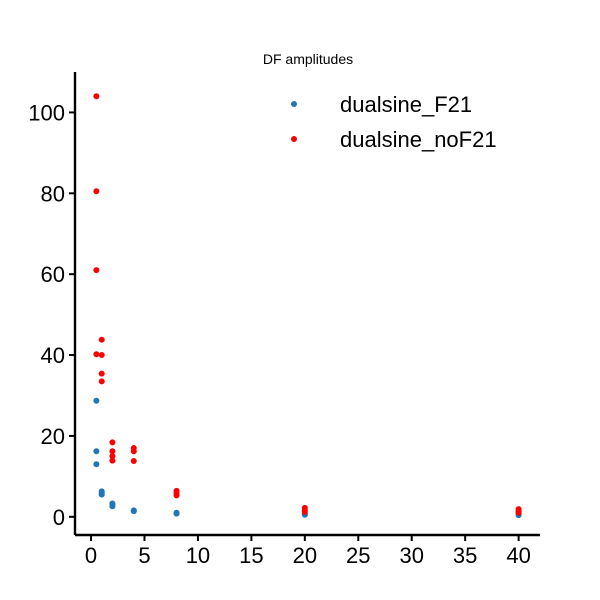 The image size is (600, 600). I want to click on x-tick-label: 5, so click(144, 555).